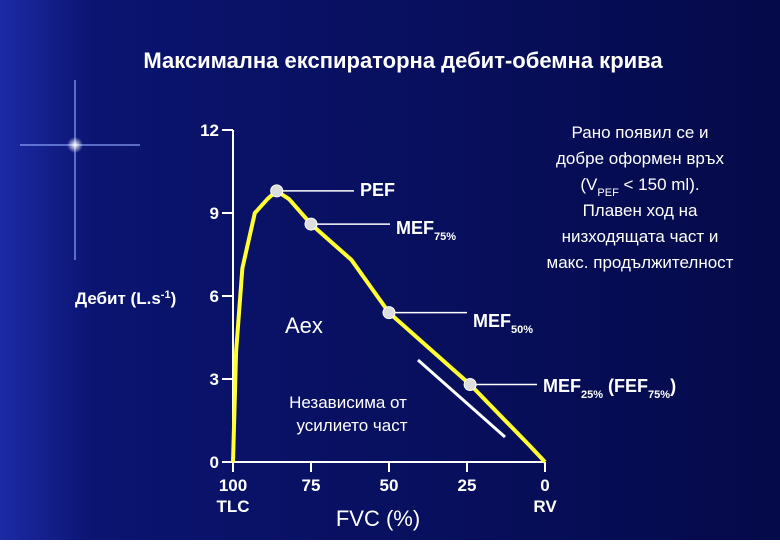 Image resolution: width=780 pixels, height=545 pixels. I want to click on point-label-part: PEF, so click(377, 190).